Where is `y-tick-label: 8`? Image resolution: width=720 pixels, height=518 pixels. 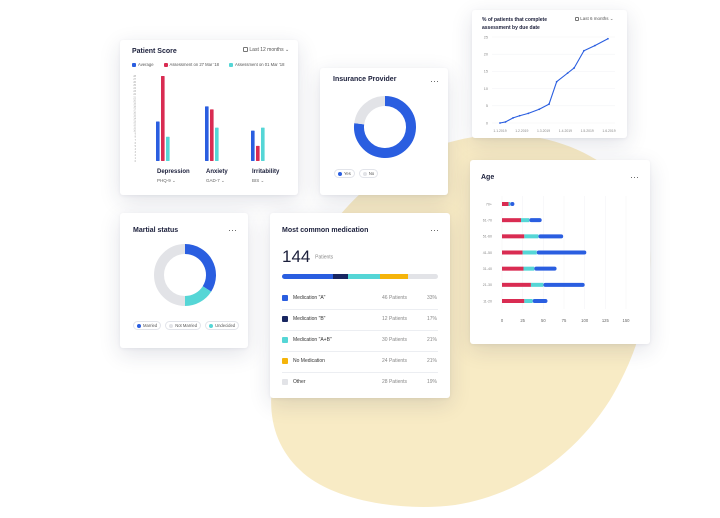 y-tick-label: 8 is located at coordinates (136, 137).